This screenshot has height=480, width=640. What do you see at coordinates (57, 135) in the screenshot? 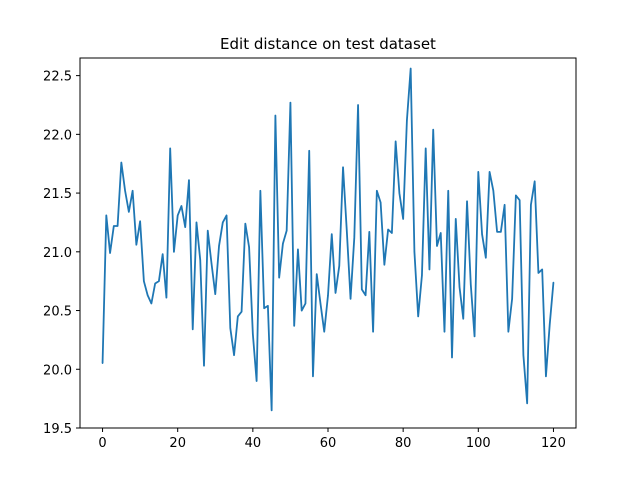
I see `y-tick-label: 22.0` at bounding box center [57, 135].